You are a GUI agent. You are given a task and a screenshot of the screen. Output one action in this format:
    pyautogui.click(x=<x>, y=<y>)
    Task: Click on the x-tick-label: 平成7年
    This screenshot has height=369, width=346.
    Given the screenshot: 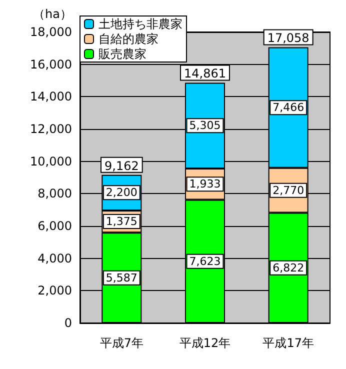 What is the action you would take?
    pyautogui.click(x=122, y=343)
    